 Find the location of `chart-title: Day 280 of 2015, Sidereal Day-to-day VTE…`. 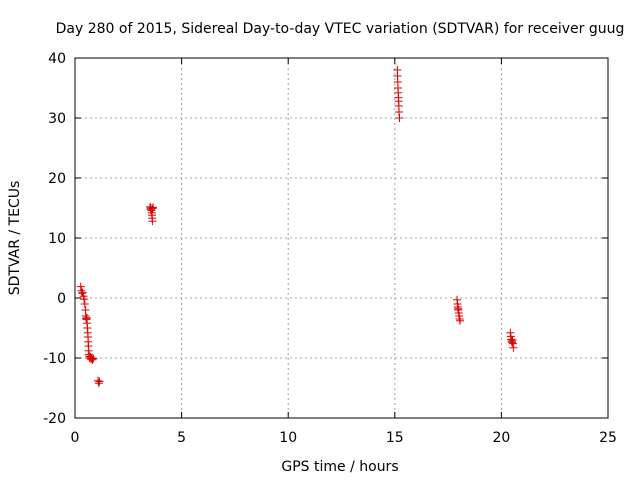

chart-title: Day 280 of 2015, Sidereal Day-to-day VTE… is located at coordinates (340, 29).